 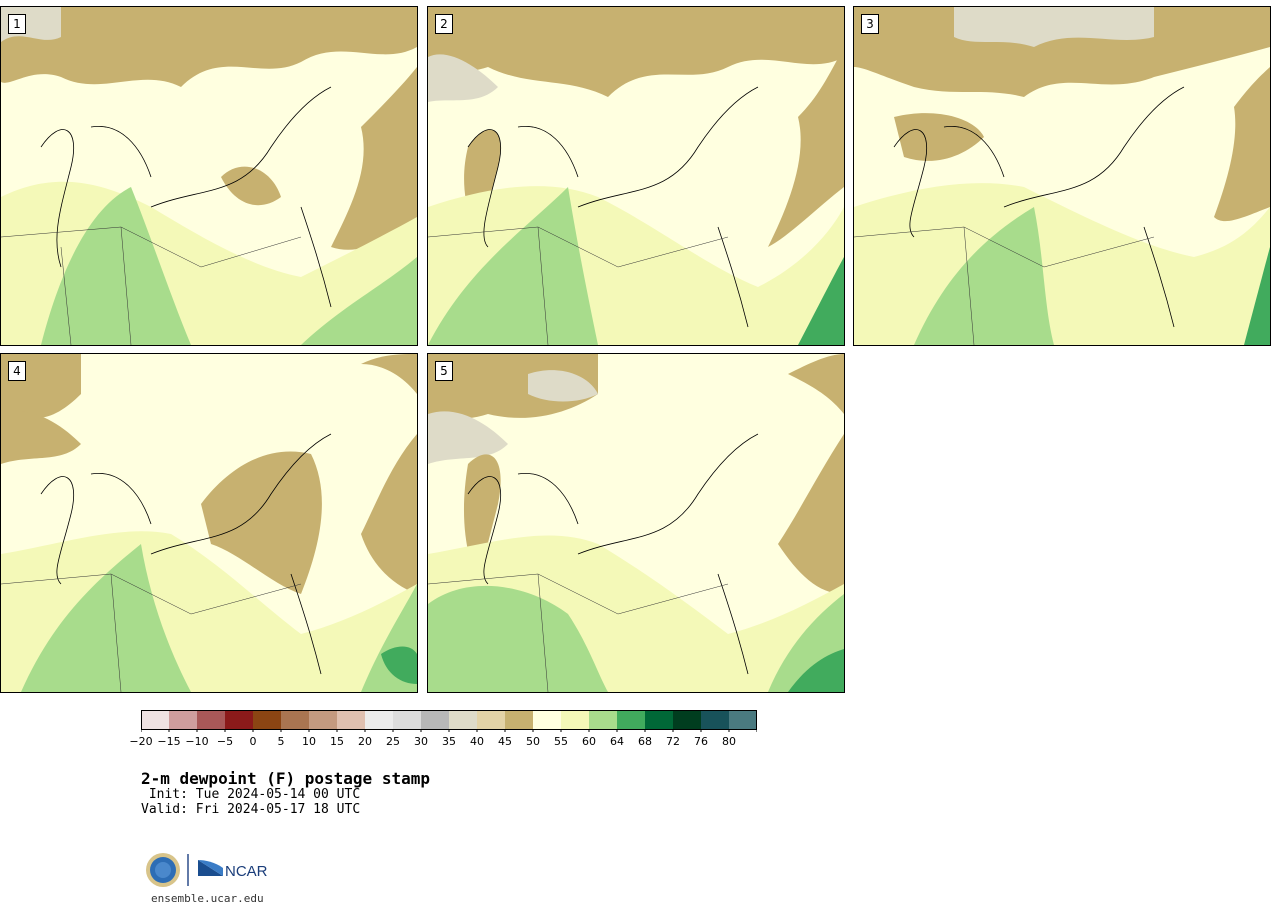 I want to click on ncar-logo: NCAR, so click(x=233, y=870).